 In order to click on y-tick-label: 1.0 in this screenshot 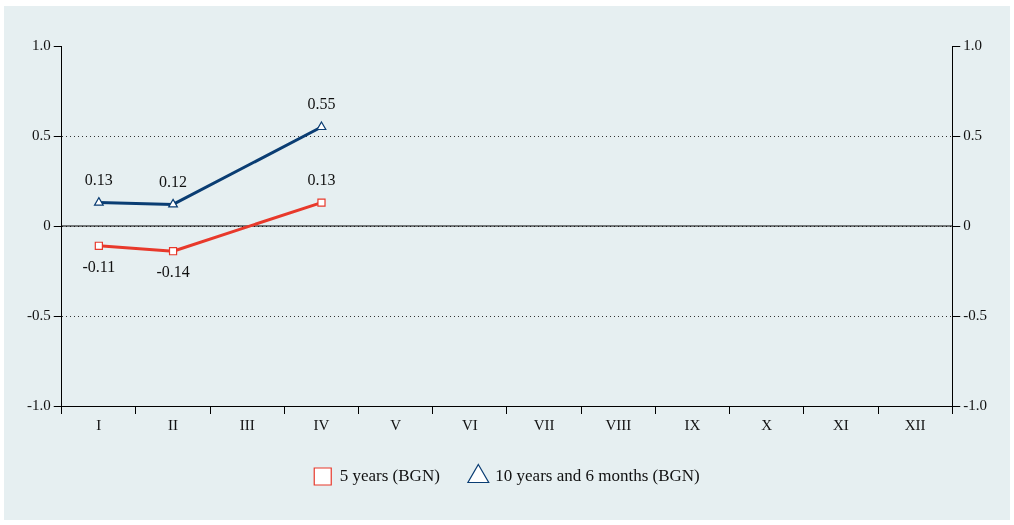, I will do `click(41, 44)`.